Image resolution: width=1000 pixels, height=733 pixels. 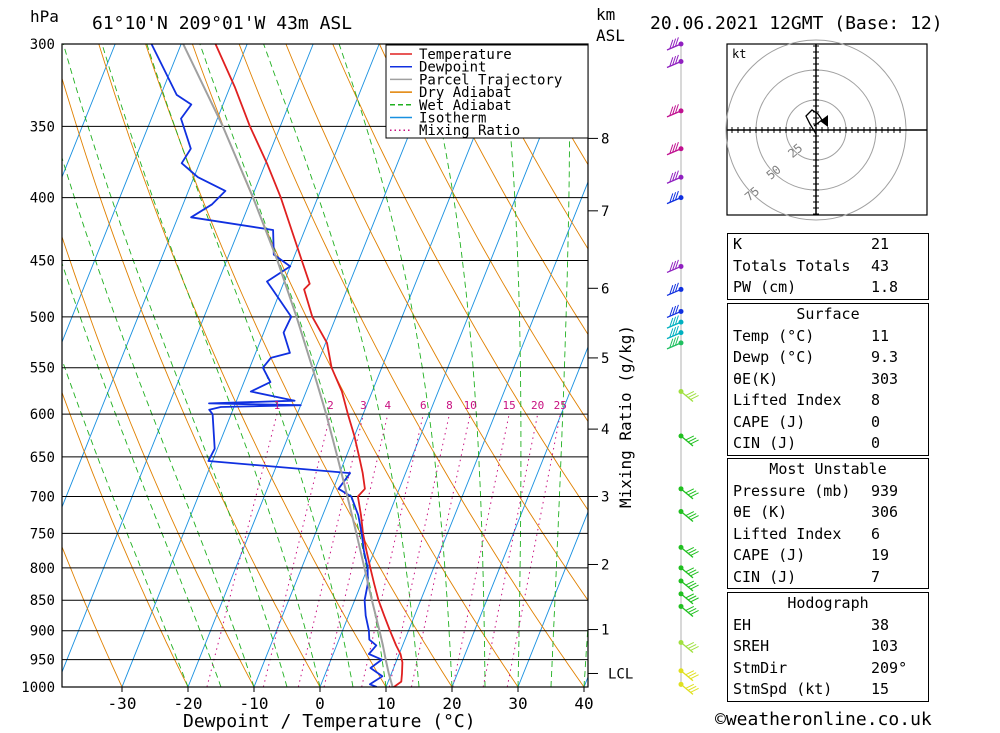 What do you see at coordinates (765, 287) in the screenshot?
I see `row-label: PW (cm)` at bounding box center [765, 287].